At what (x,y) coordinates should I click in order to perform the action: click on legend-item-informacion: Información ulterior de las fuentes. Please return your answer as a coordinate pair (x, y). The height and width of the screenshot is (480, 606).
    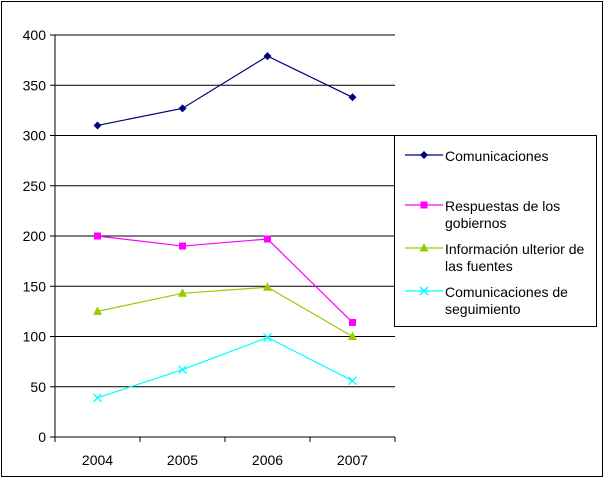
    Looking at the image, I should click on (500, 258).